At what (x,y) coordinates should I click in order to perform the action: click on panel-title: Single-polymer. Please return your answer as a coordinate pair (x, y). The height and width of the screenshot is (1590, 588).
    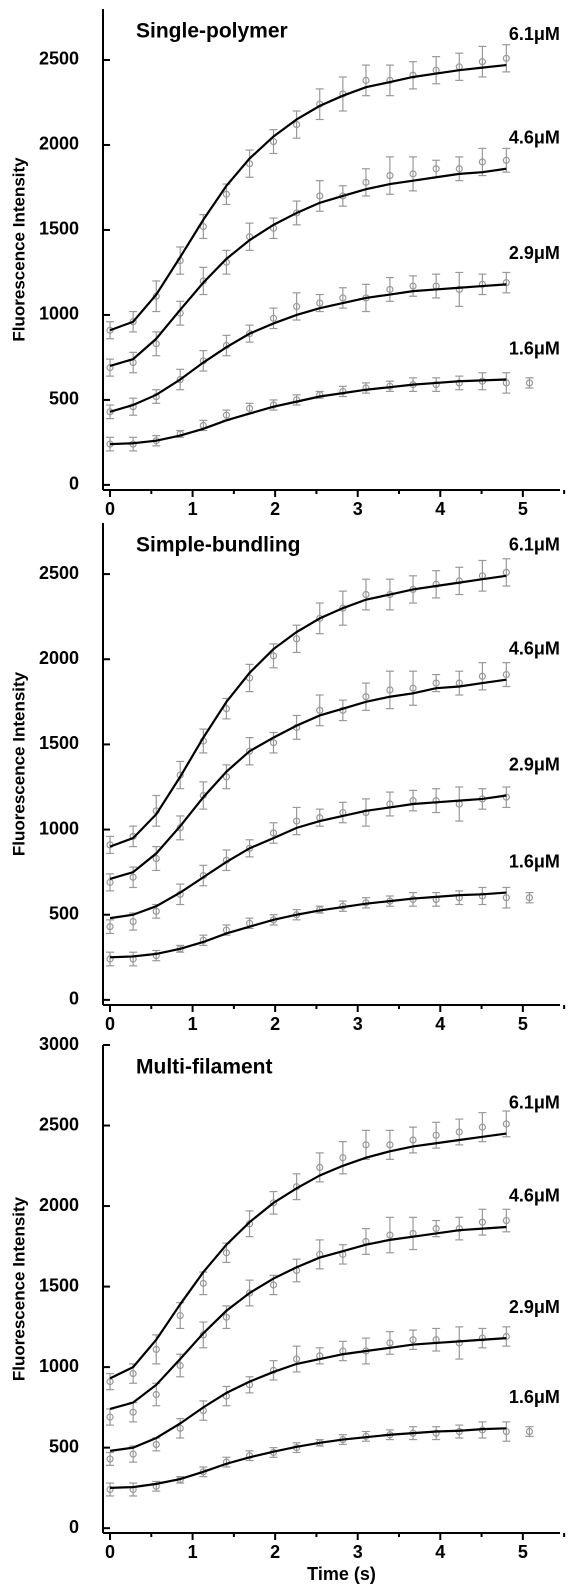
    Looking at the image, I should click on (212, 31).